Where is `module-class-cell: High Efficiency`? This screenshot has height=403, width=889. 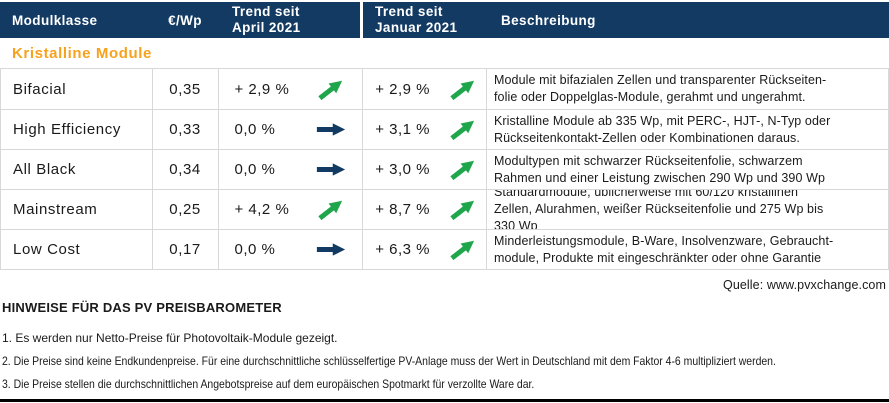 module-class-cell: High Efficiency is located at coordinates (77, 129).